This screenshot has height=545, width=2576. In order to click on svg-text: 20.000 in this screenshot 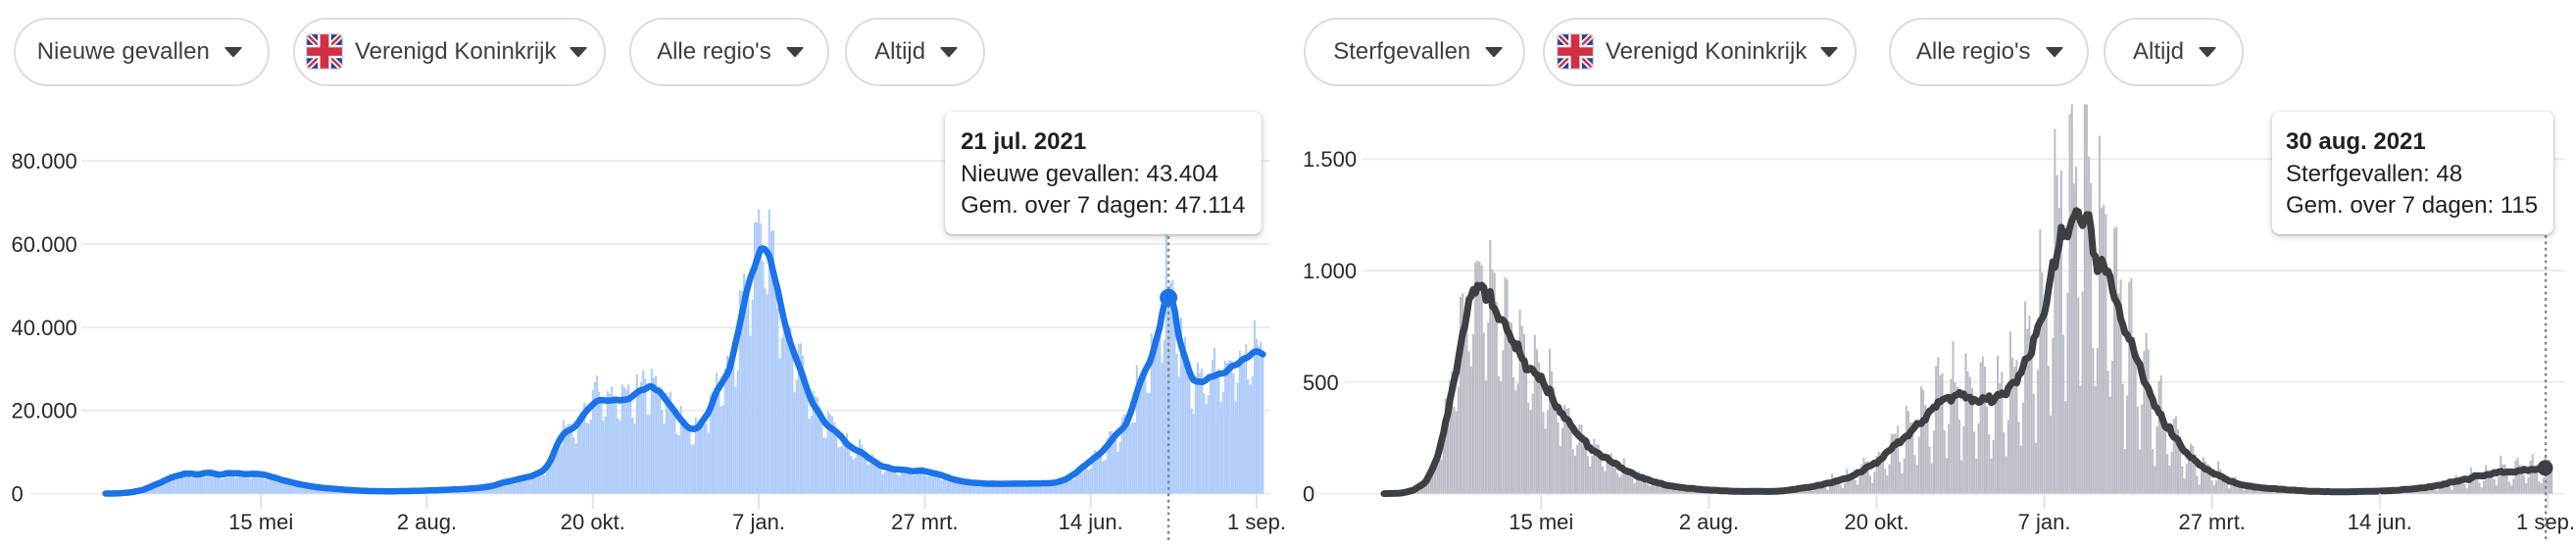, I will do `click(44, 411)`.